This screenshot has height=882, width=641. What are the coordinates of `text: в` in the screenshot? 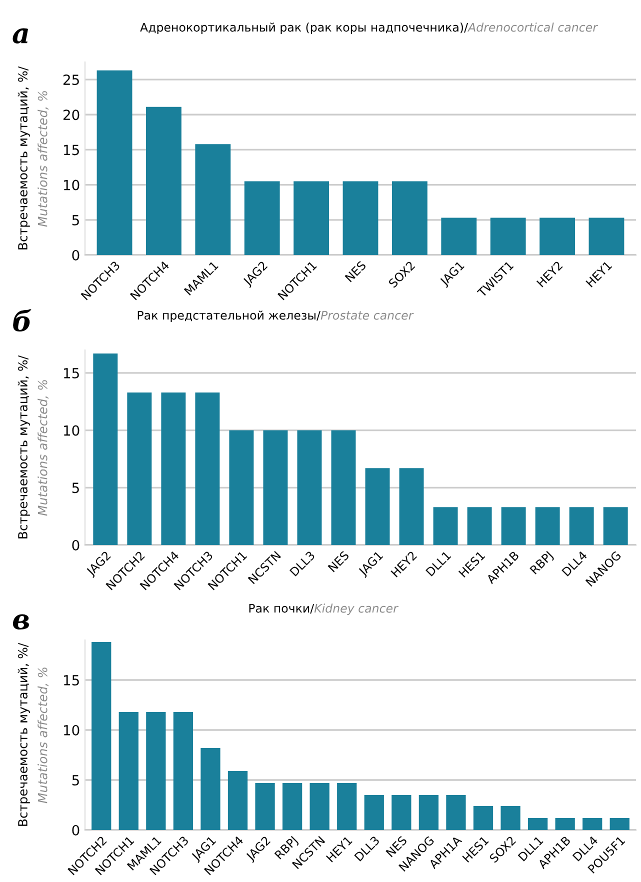 It's located at (20, 622).